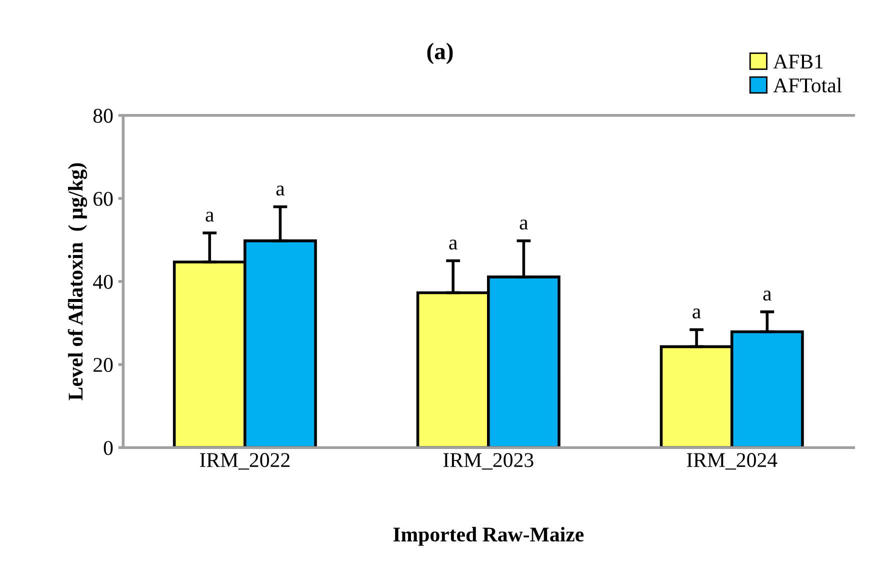 The image size is (880, 563). What do you see at coordinates (103, 281) in the screenshot?
I see `y-tick-label: 40` at bounding box center [103, 281].